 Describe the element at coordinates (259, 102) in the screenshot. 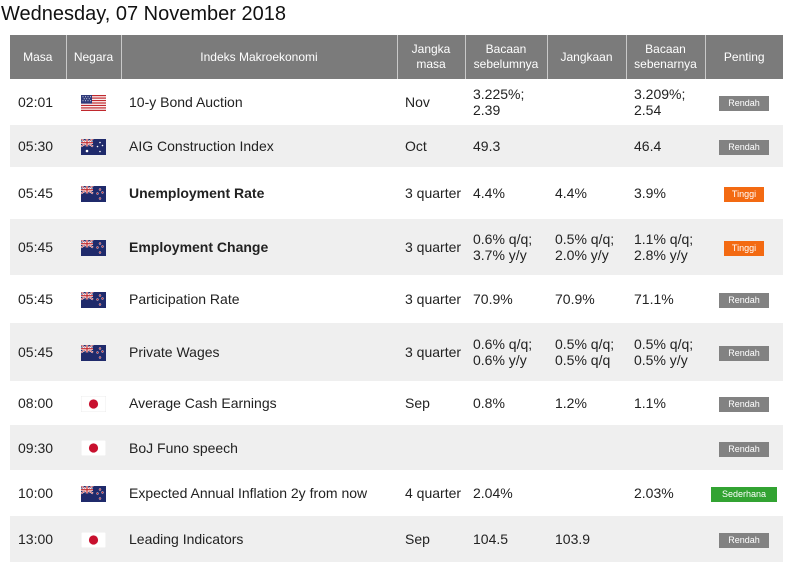

I see `event-name-cell: 10-y Bond Auction` at that location.